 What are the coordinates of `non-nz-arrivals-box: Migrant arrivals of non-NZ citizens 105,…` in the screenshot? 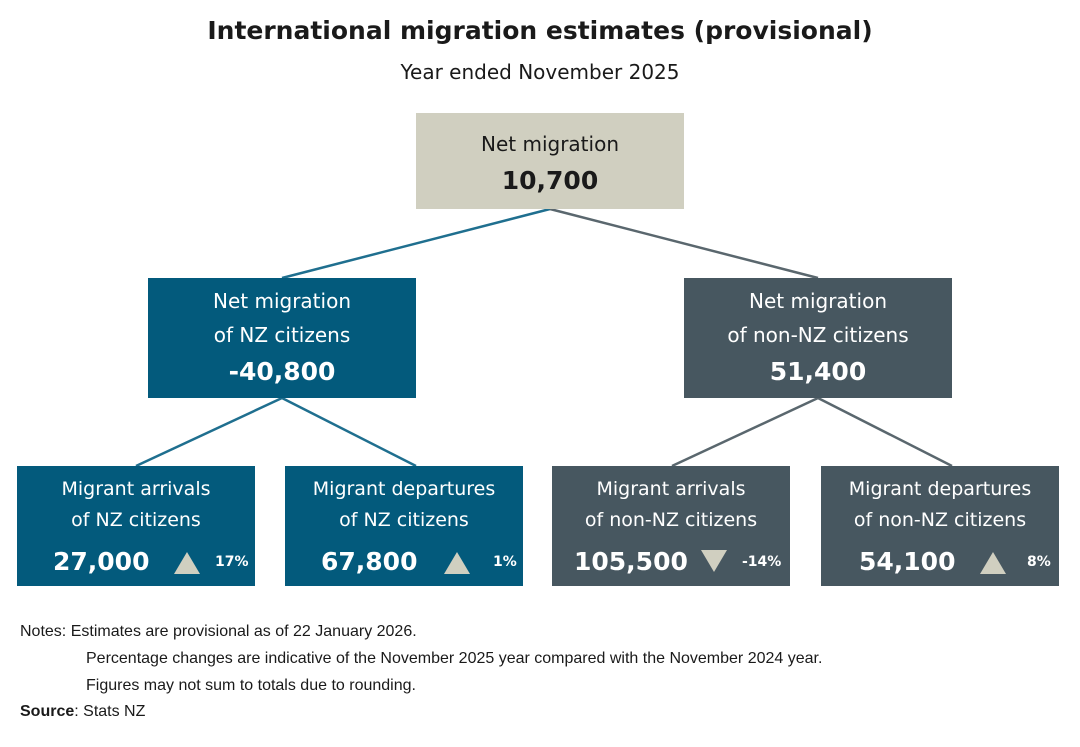 It's located at (671, 526).